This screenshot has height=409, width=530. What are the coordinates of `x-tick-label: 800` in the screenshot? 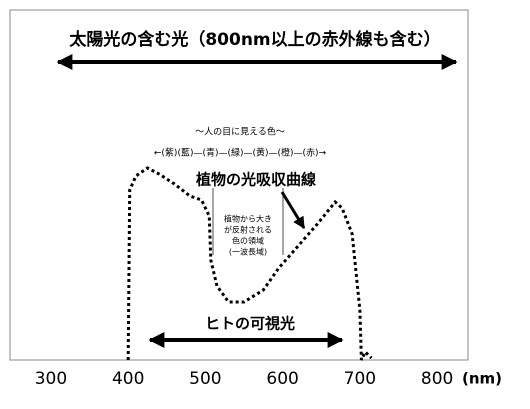 It's located at (437, 379).